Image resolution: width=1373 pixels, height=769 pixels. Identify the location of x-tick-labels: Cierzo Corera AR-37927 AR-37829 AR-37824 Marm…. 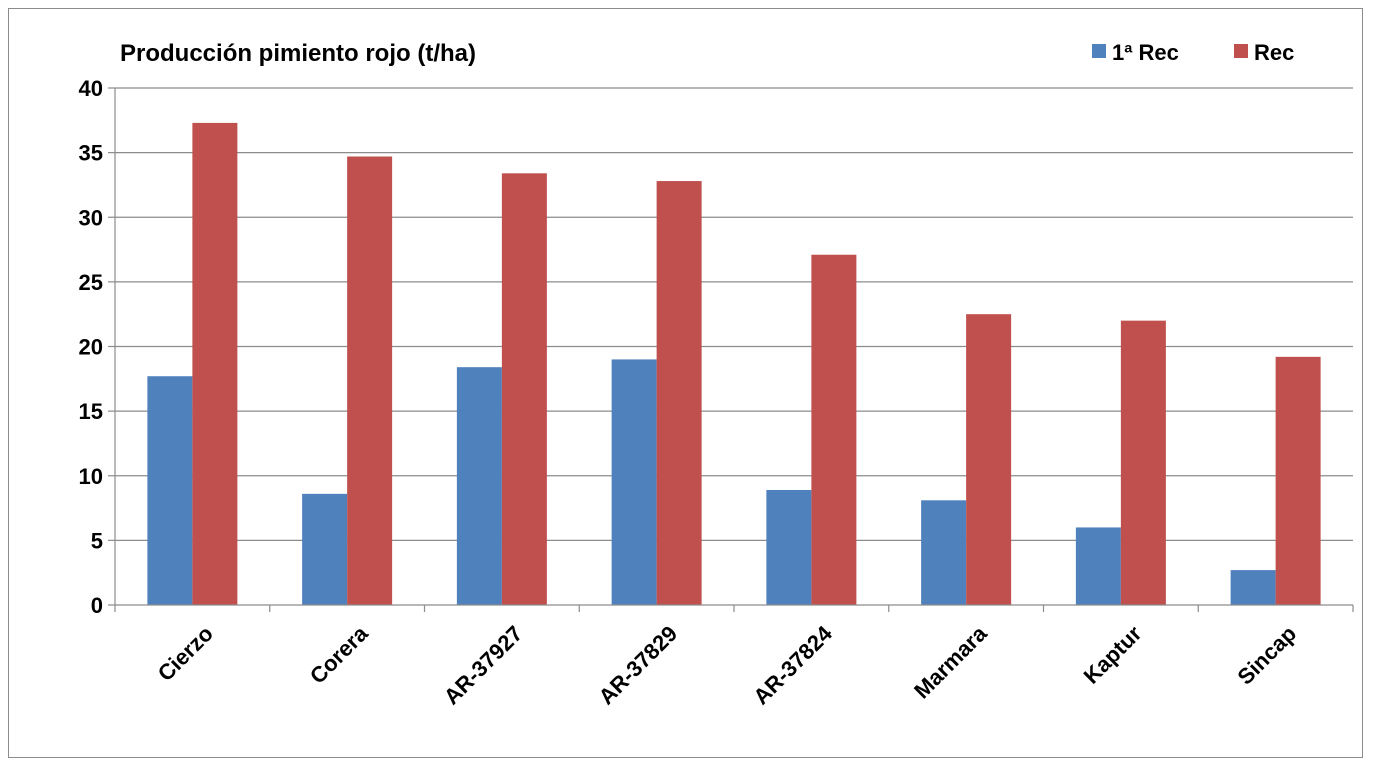
(727, 664).